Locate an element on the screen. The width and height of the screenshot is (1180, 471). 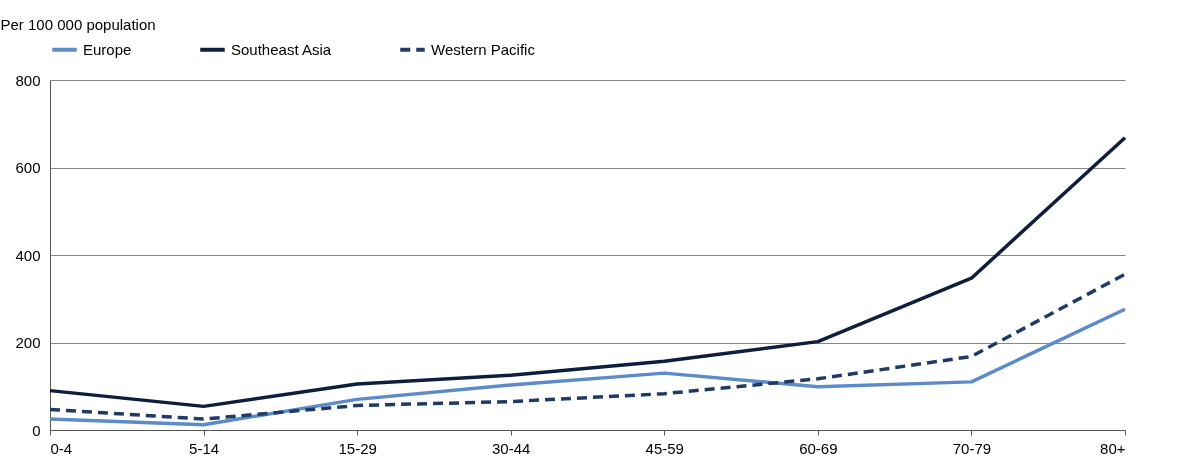
legend-label: Southeast Asia is located at coordinates (281, 49).